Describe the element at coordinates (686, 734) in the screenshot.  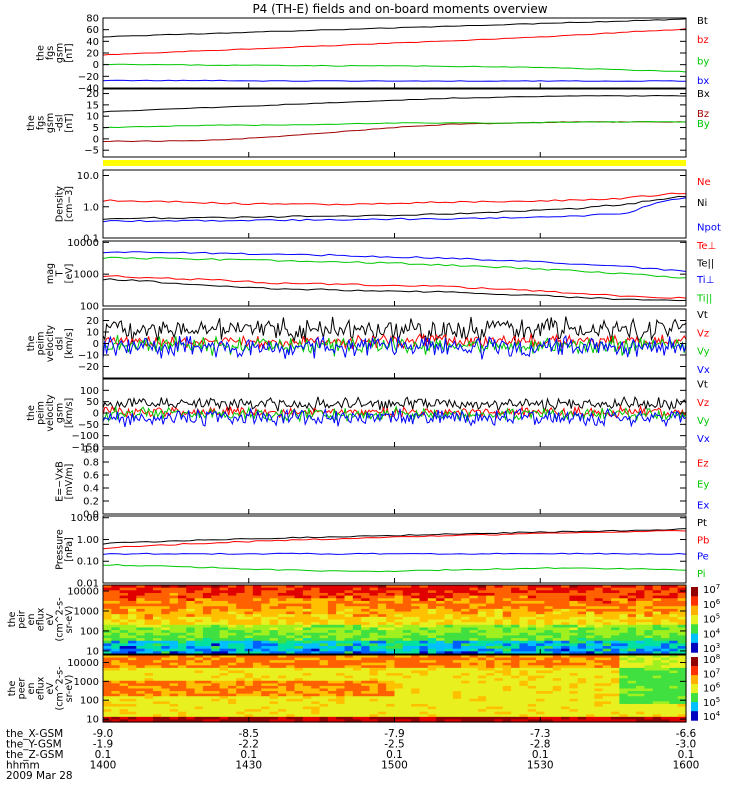
I see `ephemeris-value: -6.6` at that location.